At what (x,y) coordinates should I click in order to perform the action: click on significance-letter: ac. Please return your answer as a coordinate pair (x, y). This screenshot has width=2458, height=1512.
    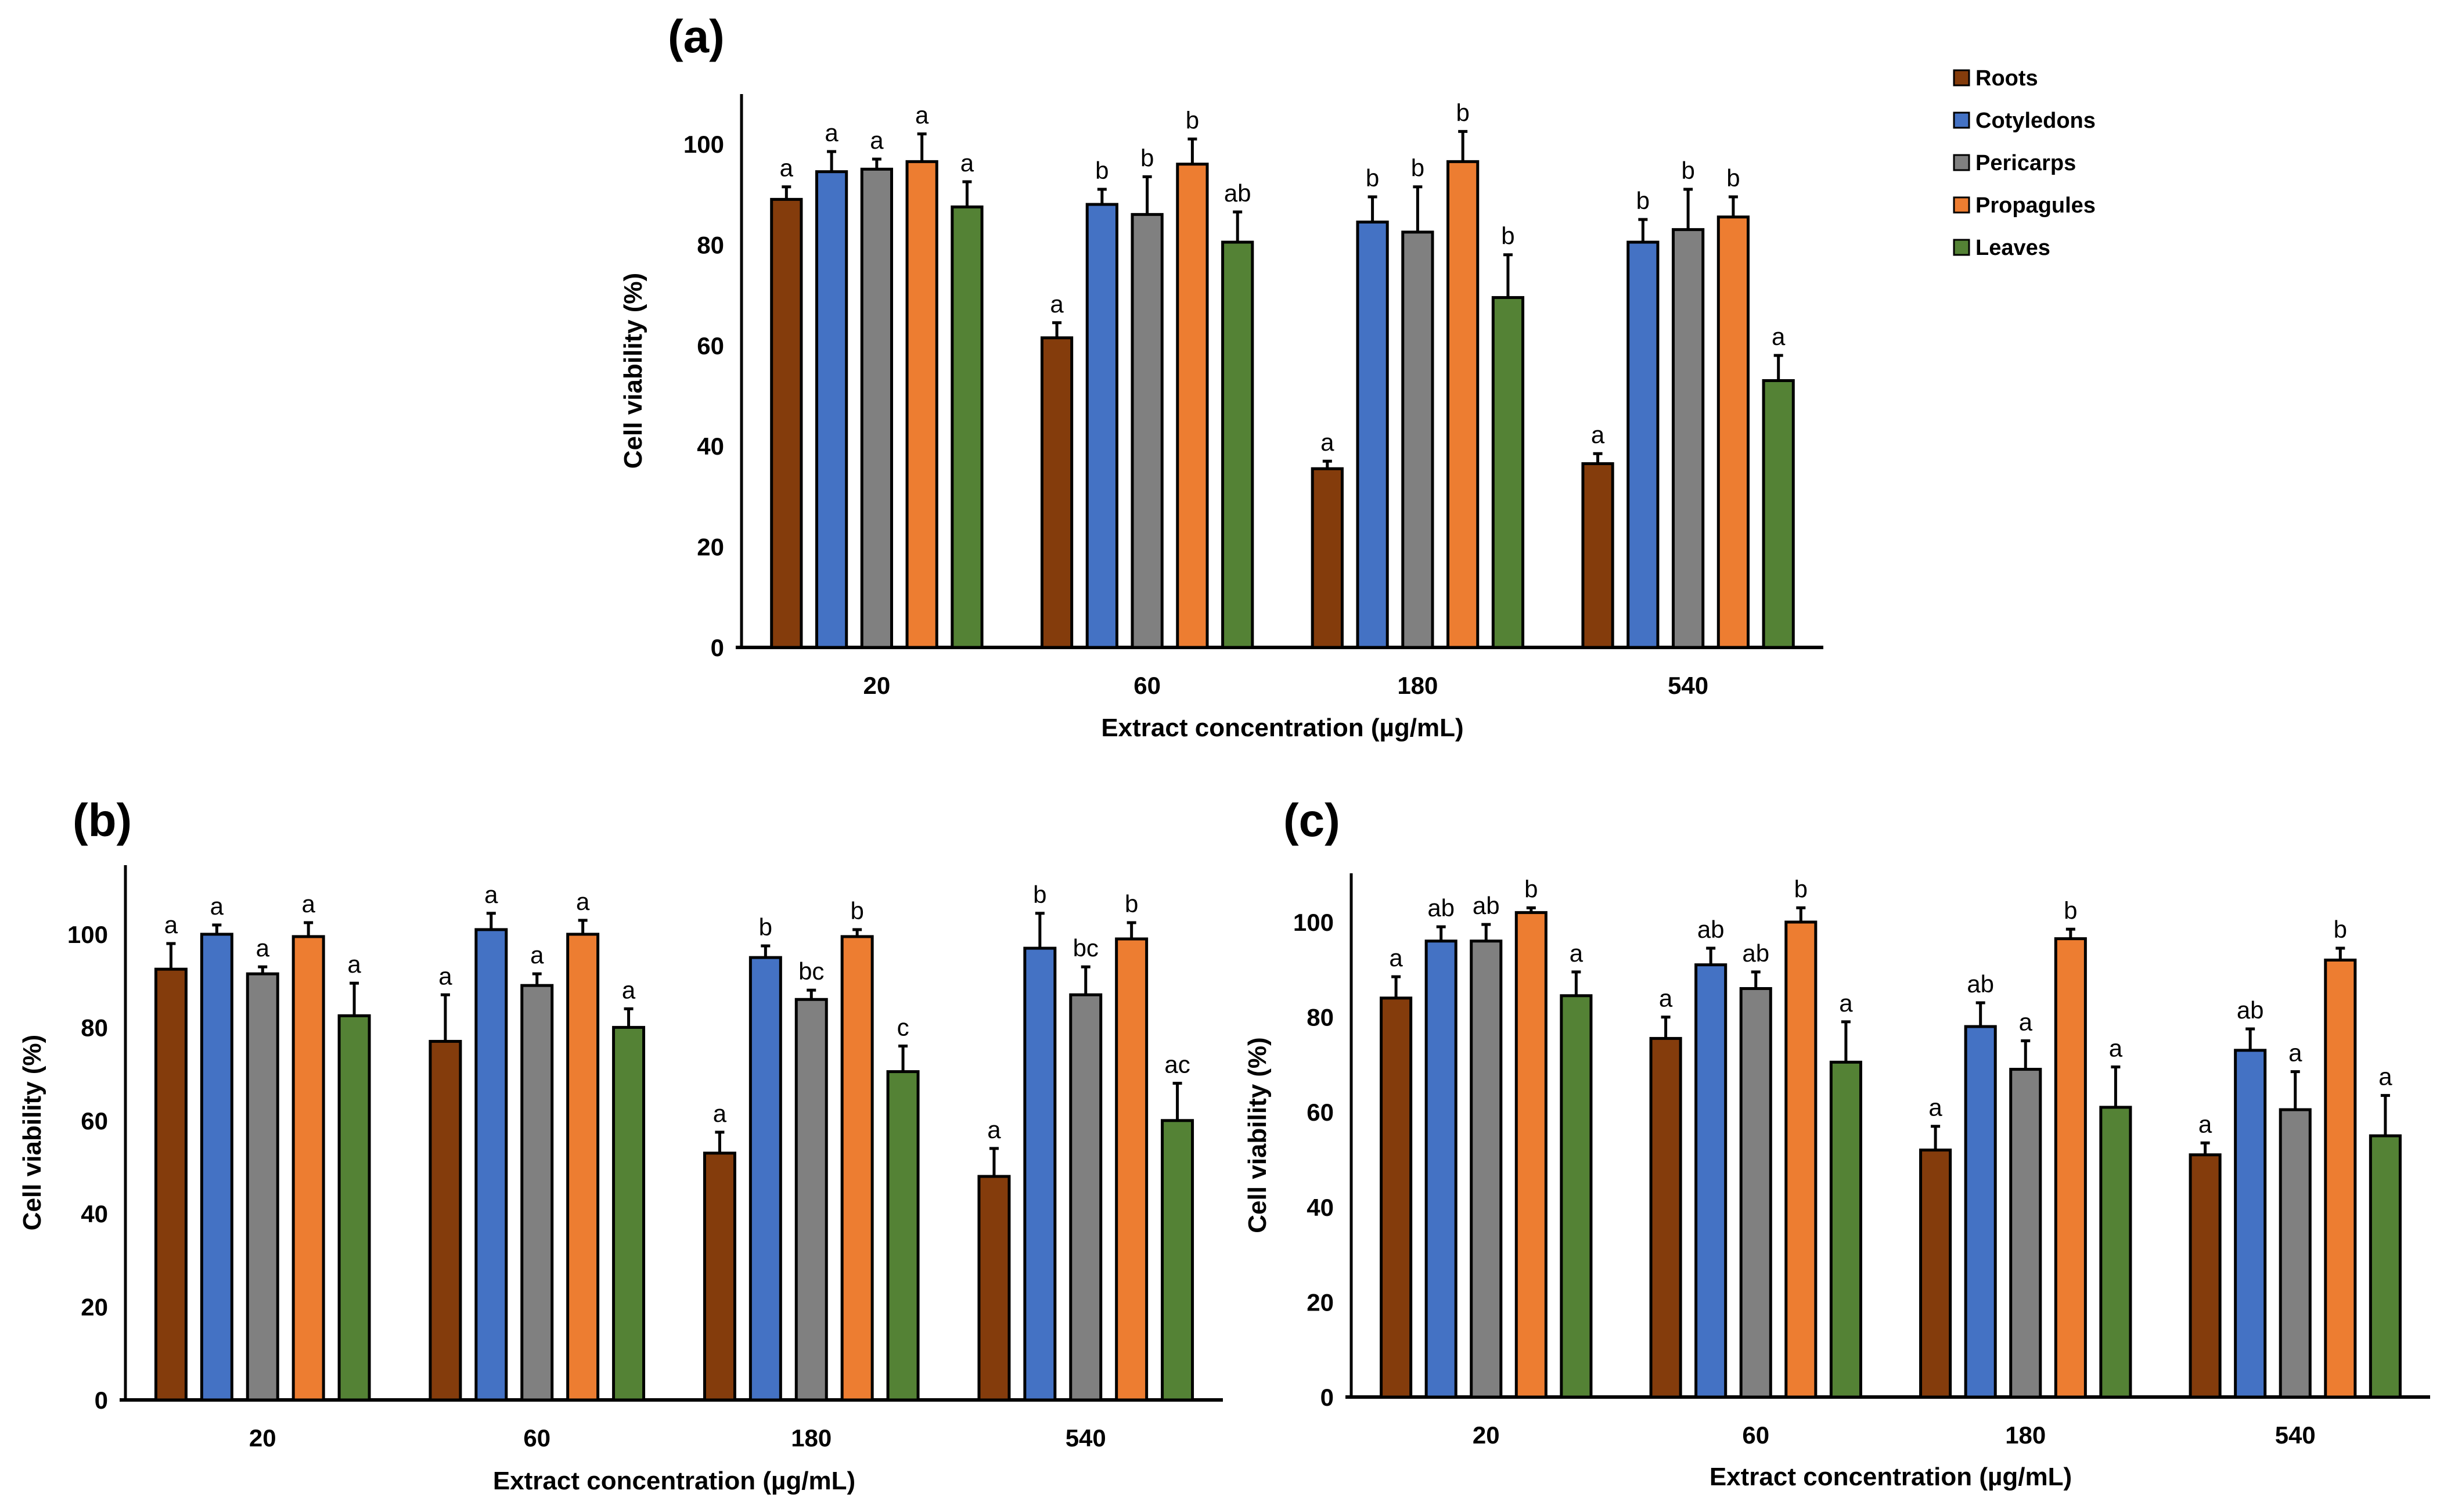
    Looking at the image, I should click on (1177, 1065).